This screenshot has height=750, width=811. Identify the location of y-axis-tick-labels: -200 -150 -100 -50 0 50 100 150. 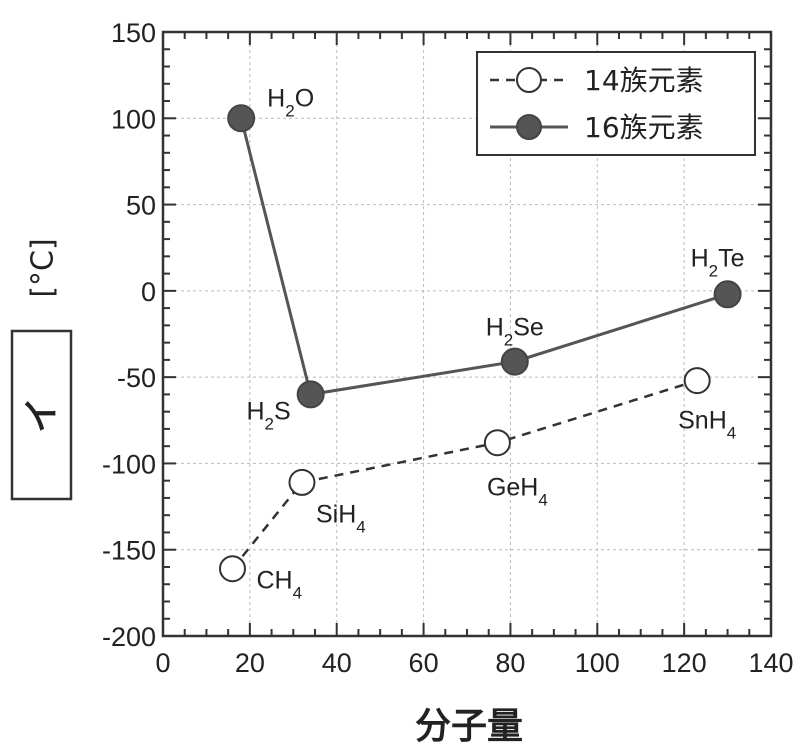
(129, 335).